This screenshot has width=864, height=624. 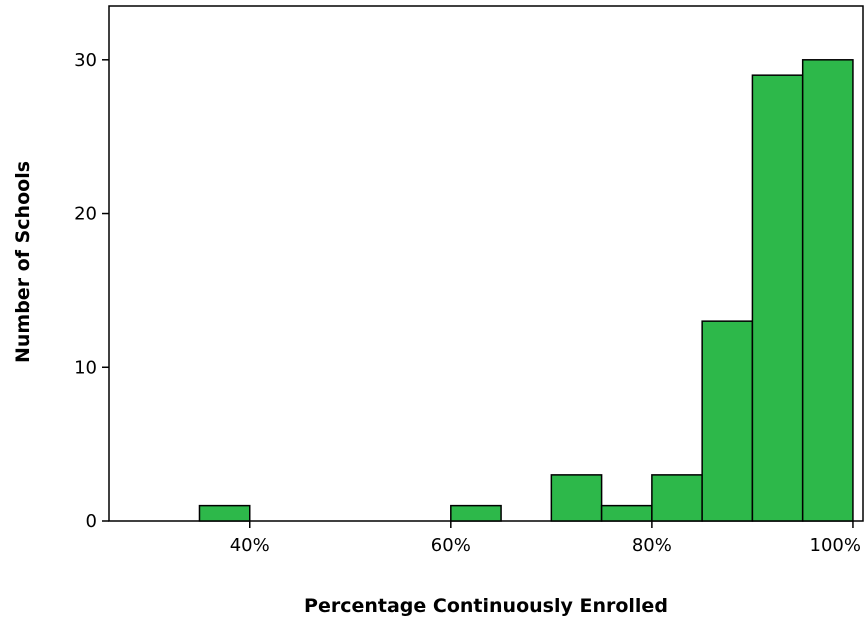 What do you see at coordinates (85, 60) in the screenshot?
I see `y-tick-label: 30` at bounding box center [85, 60].